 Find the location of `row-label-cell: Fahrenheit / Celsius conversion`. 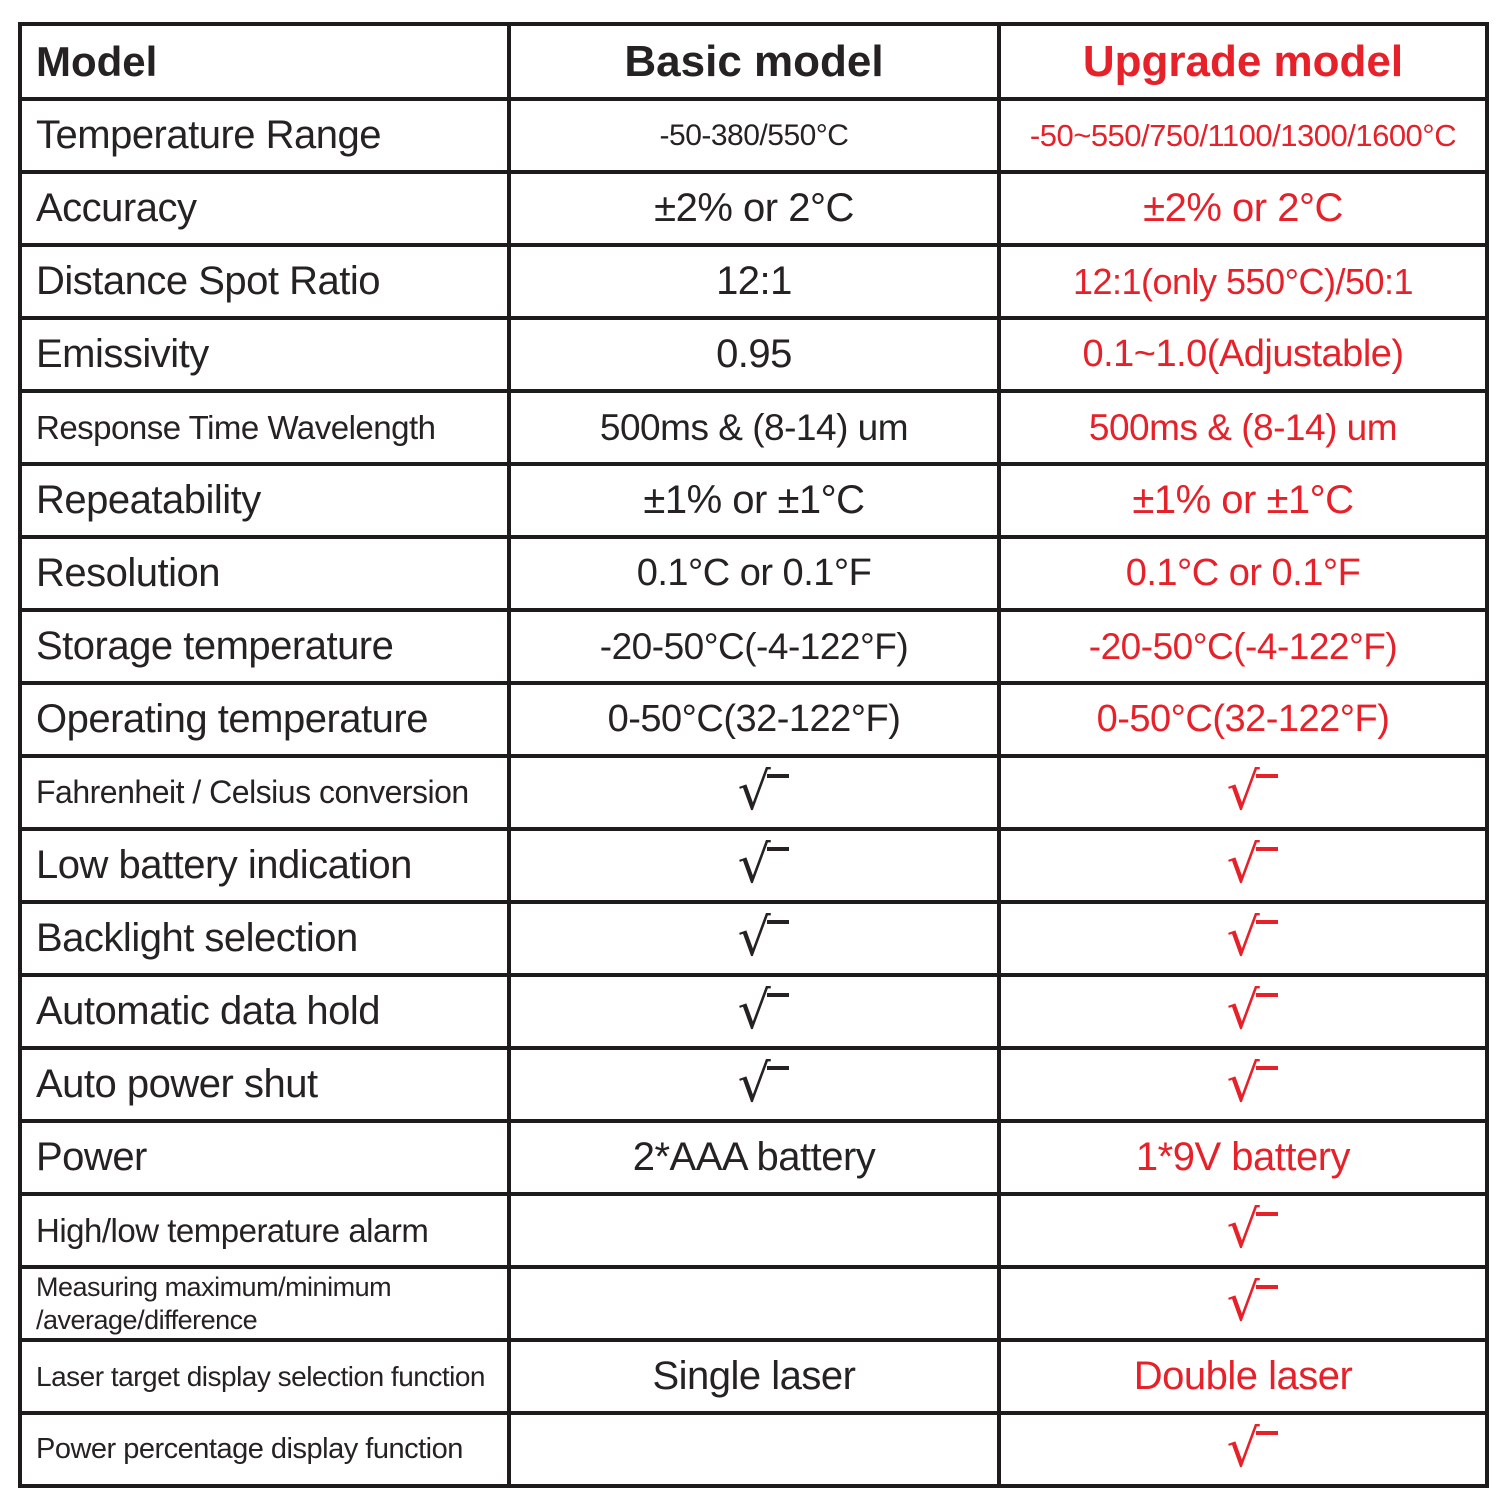

row-label-cell: Fahrenheit / Celsius conversion is located at coordinates (264, 792).